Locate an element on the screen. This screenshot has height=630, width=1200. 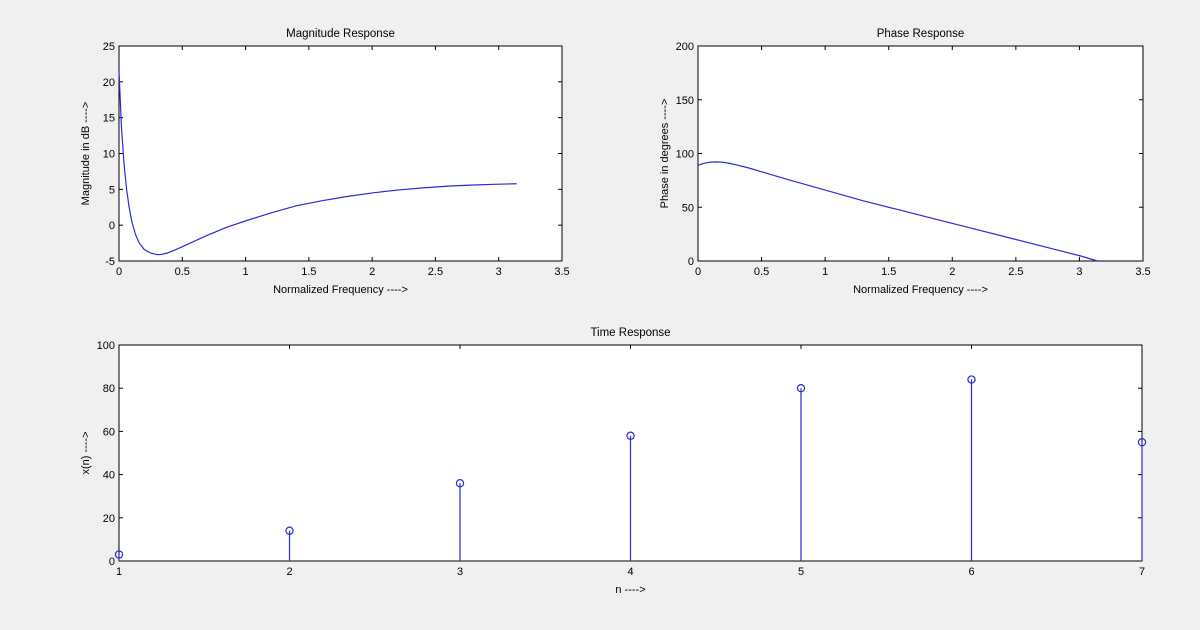
magnitude-xtick-label: 3 is located at coordinates (499, 272).